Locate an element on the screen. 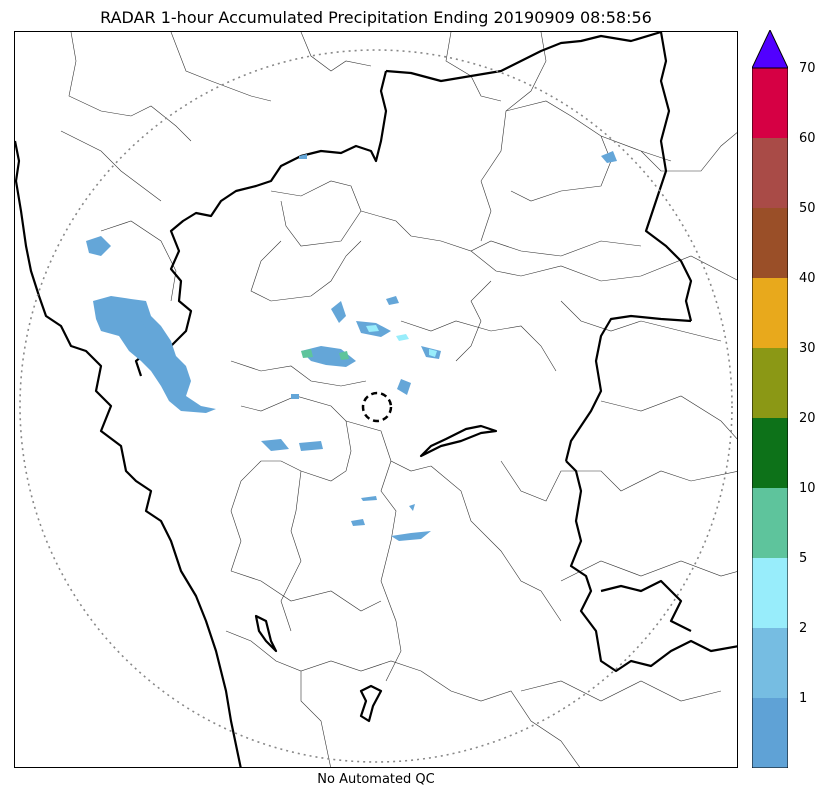 The width and height of the screenshot is (825, 797). colorbar-label-50: 50 is located at coordinates (807, 208).